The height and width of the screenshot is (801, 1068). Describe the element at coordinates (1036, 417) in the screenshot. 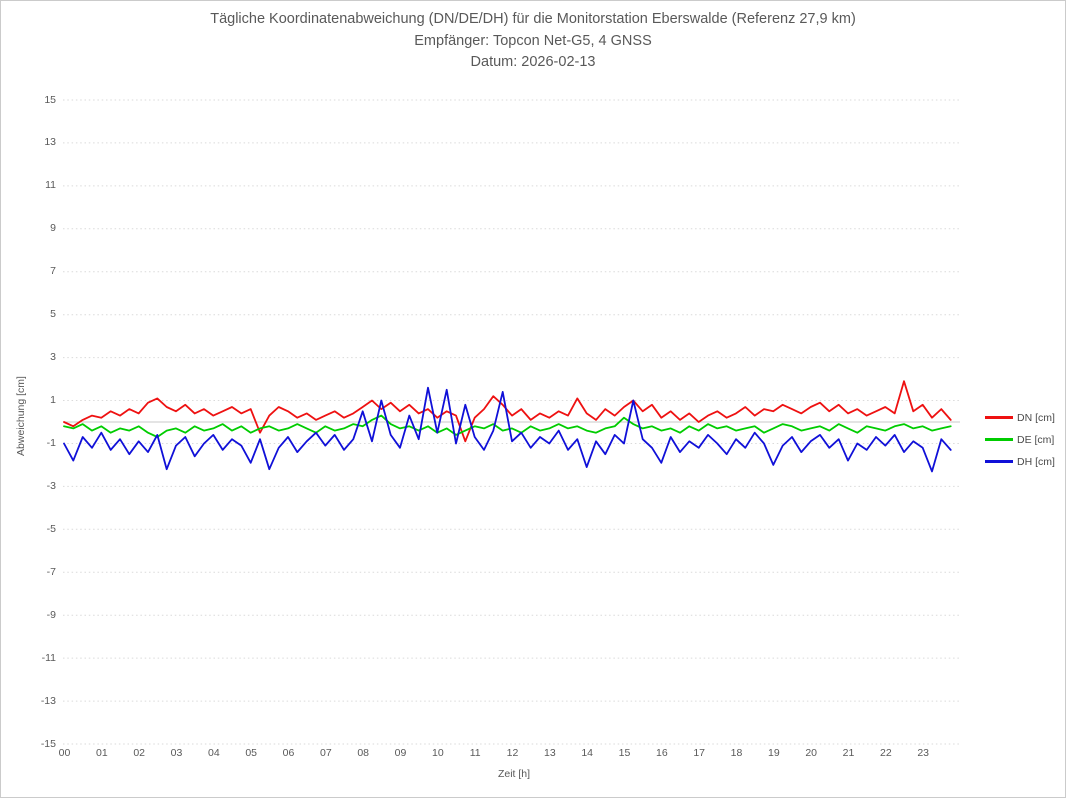

I see `legend-label: DN [cm]` at that location.